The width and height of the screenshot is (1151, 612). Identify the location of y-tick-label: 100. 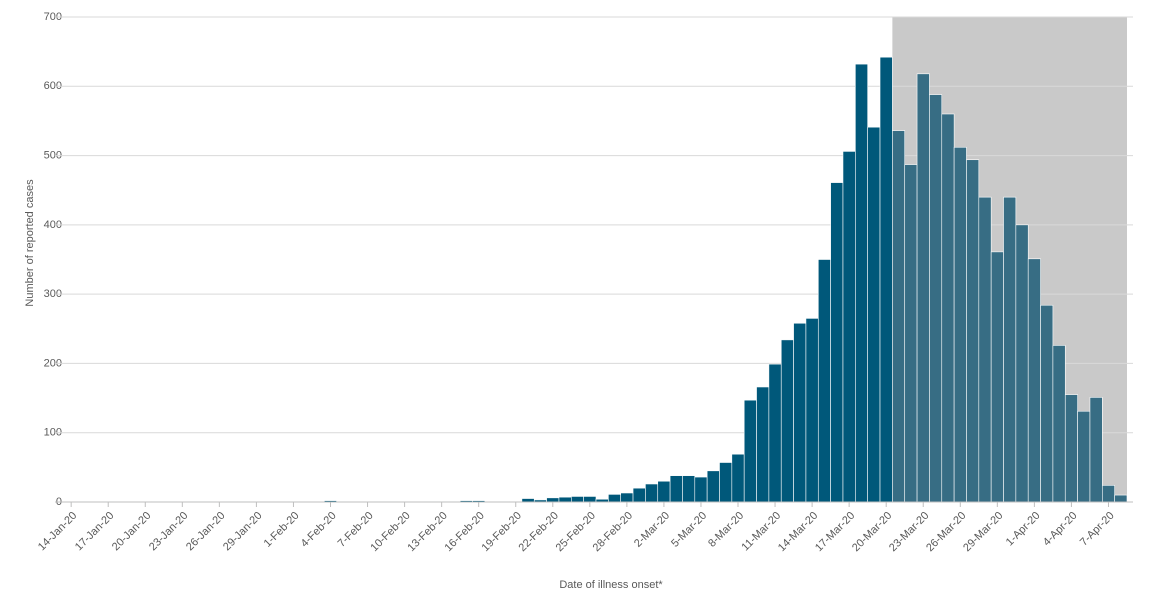
(53, 433).